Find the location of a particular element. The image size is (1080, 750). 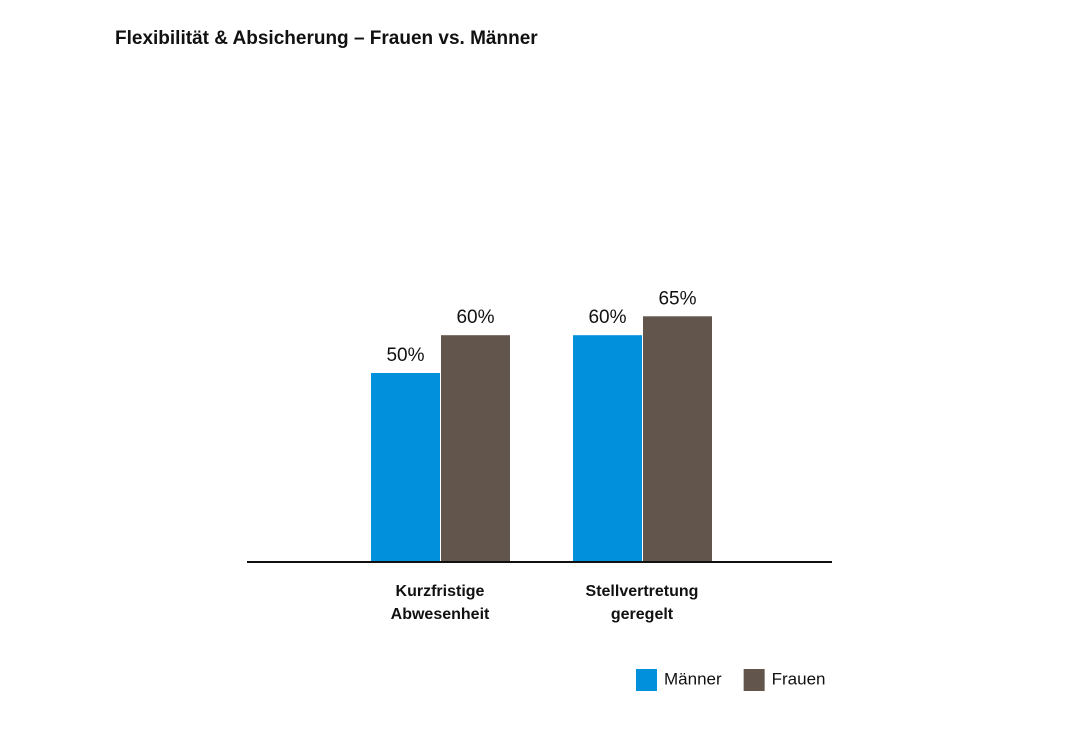

legend-label: Männer is located at coordinates (693, 678).